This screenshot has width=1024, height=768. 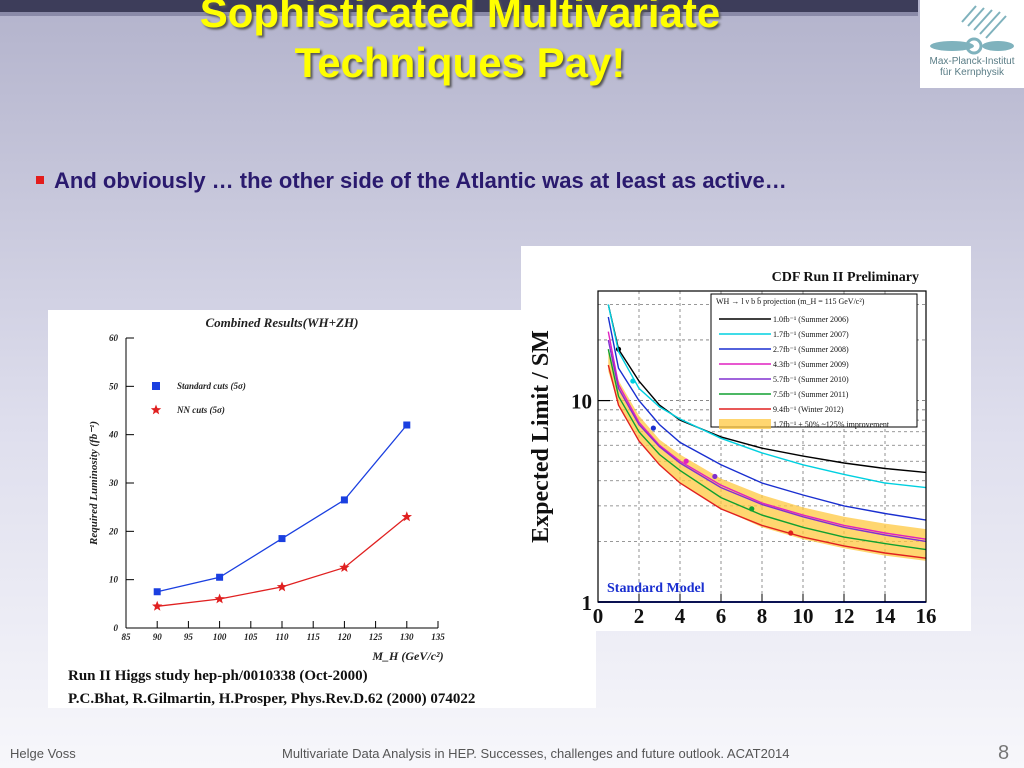 I want to click on standard-model-label: Standard Model, so click(x=656, y=588).